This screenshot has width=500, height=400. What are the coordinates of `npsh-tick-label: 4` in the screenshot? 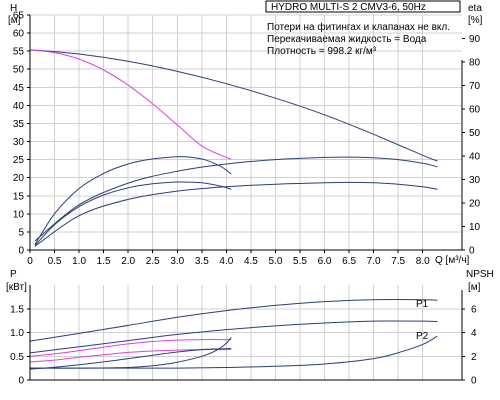 It's located at (474, 333).